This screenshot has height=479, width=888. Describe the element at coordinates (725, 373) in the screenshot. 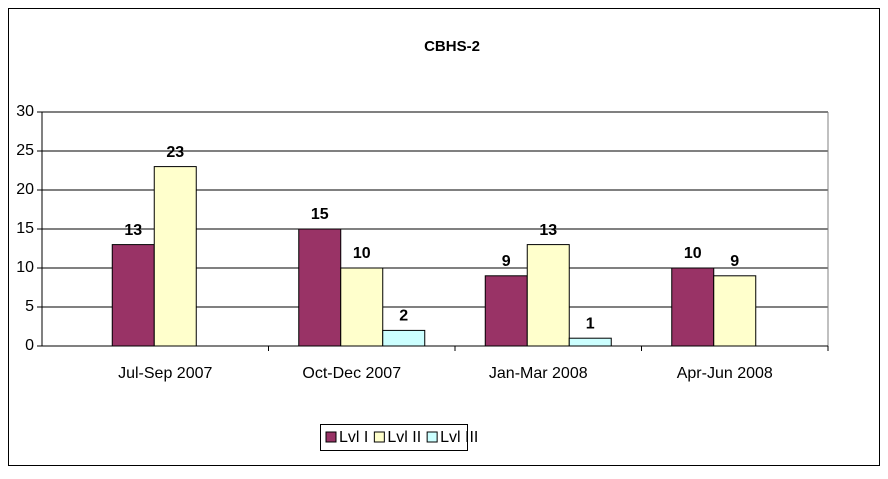

I see `x-tick-label: Apr-Jun 2008` at that location.